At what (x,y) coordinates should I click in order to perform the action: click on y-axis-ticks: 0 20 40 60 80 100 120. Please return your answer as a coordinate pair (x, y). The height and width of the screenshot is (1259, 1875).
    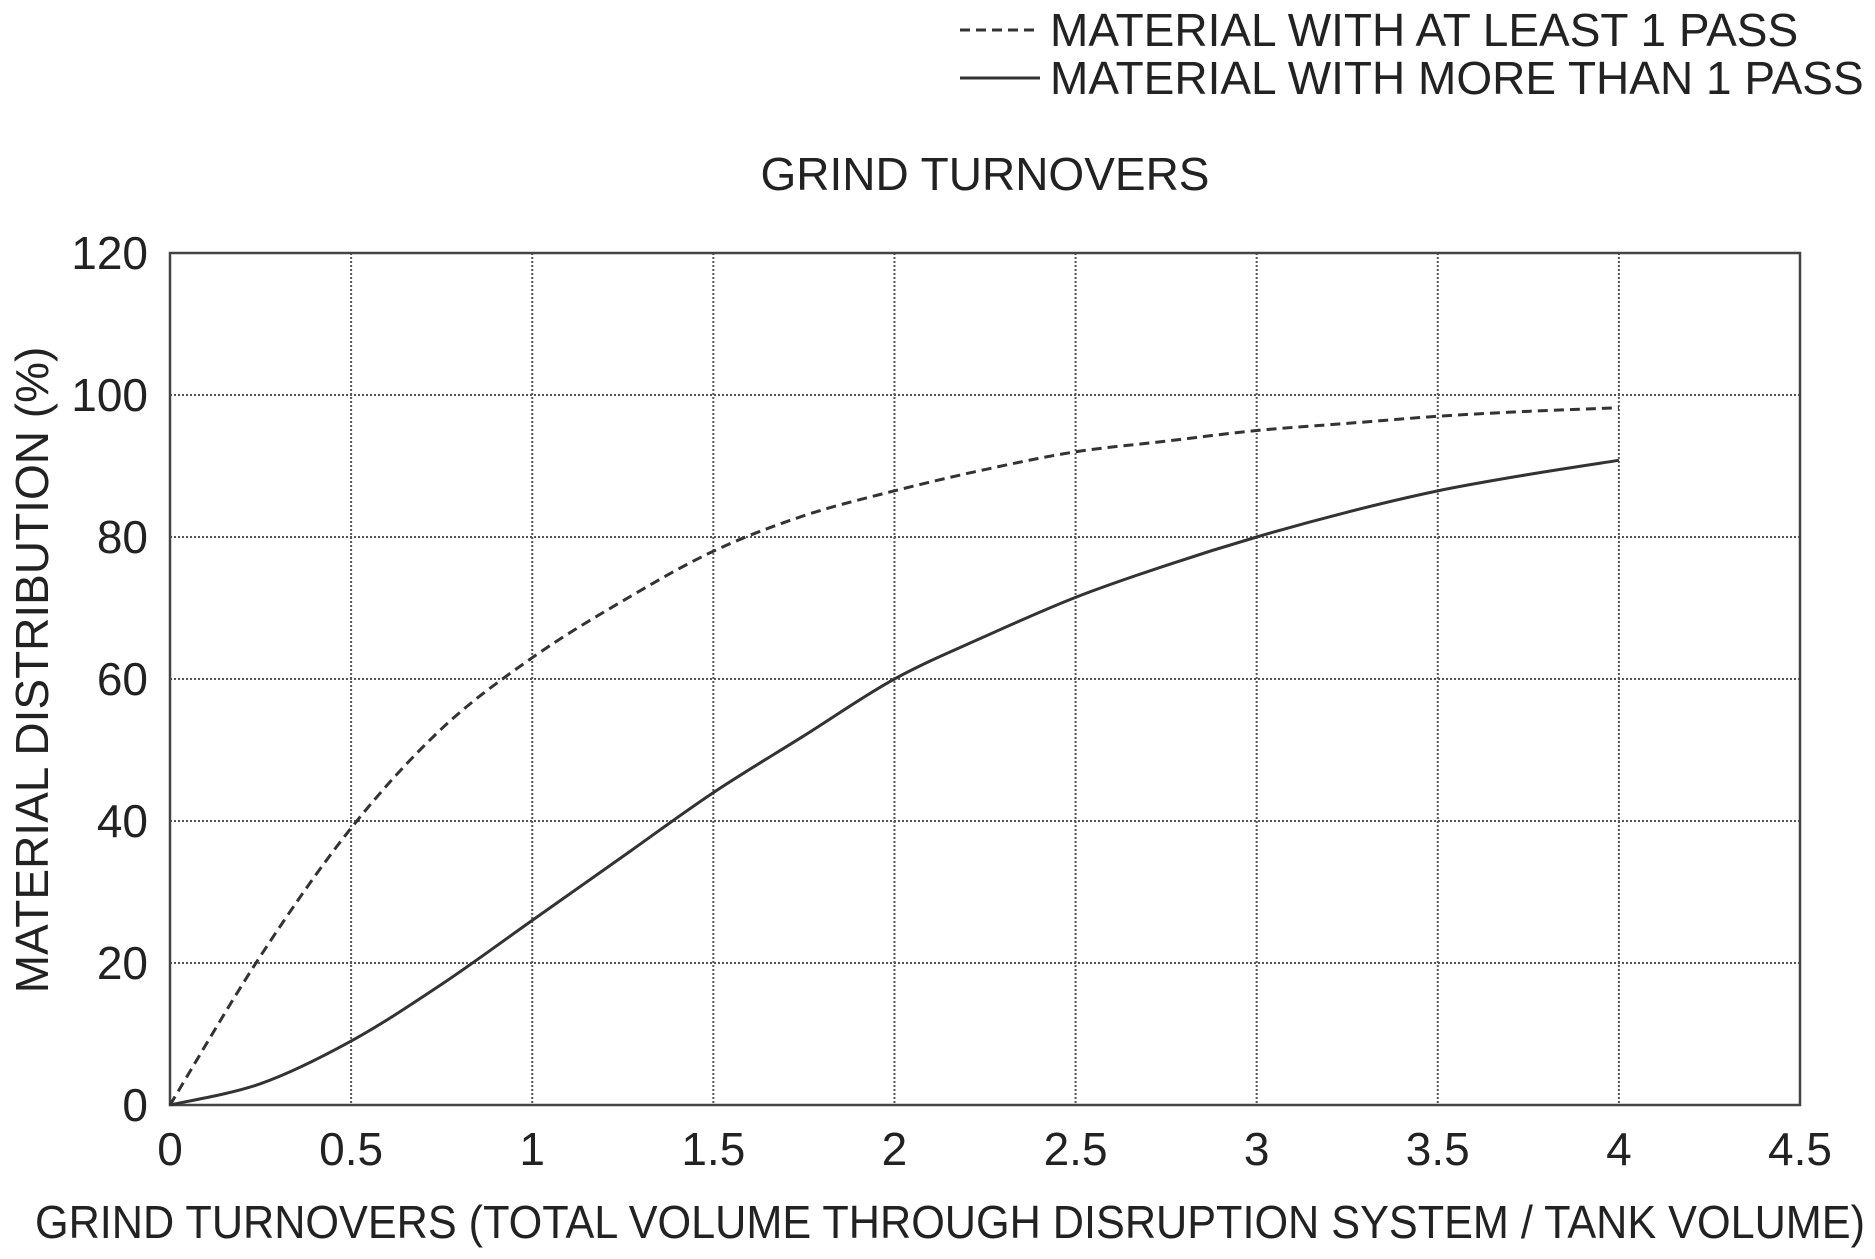
    Looking at the image, I should click on (109, 679).